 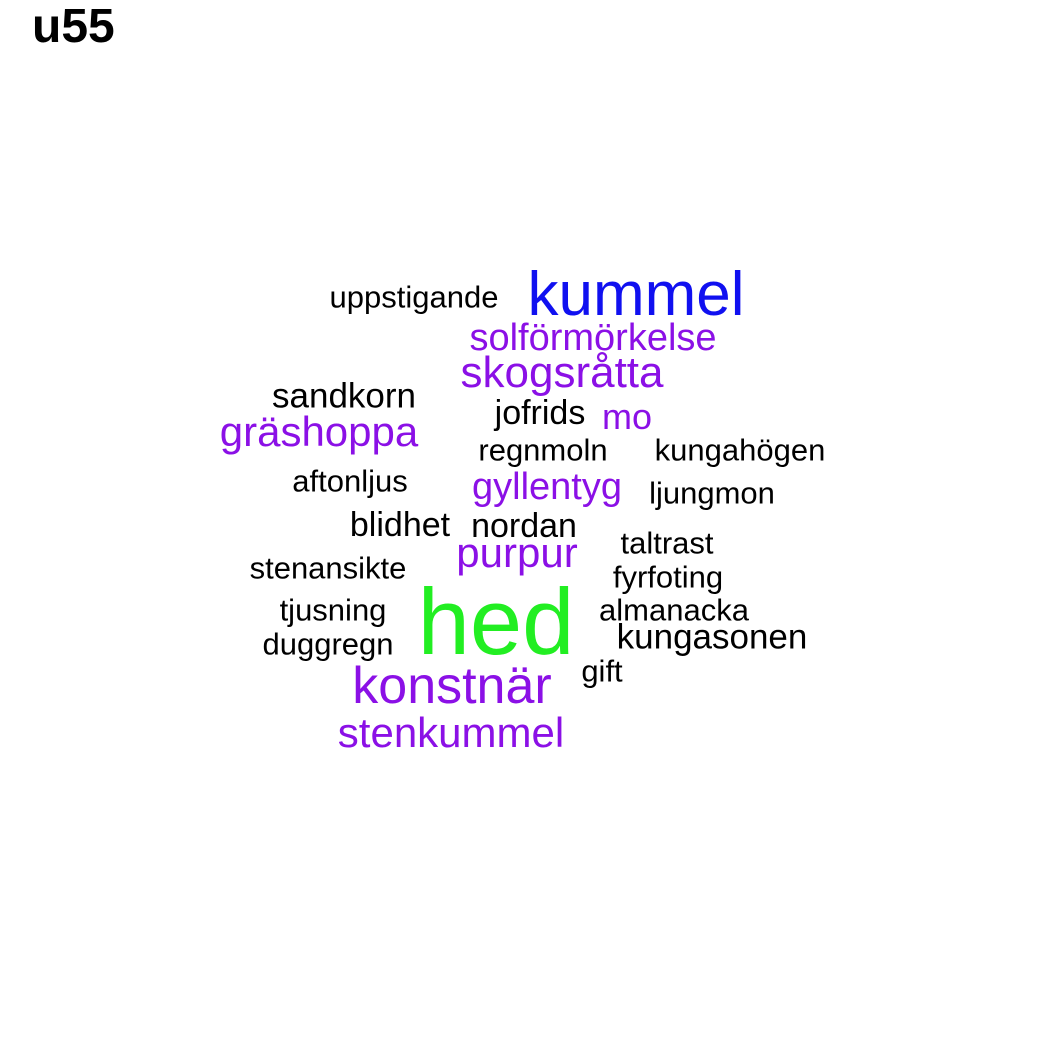 What do you see at coordinates (524, 526) in the screenshot?
I see `word-nordan: nordan` at bounding box center [524, 526].